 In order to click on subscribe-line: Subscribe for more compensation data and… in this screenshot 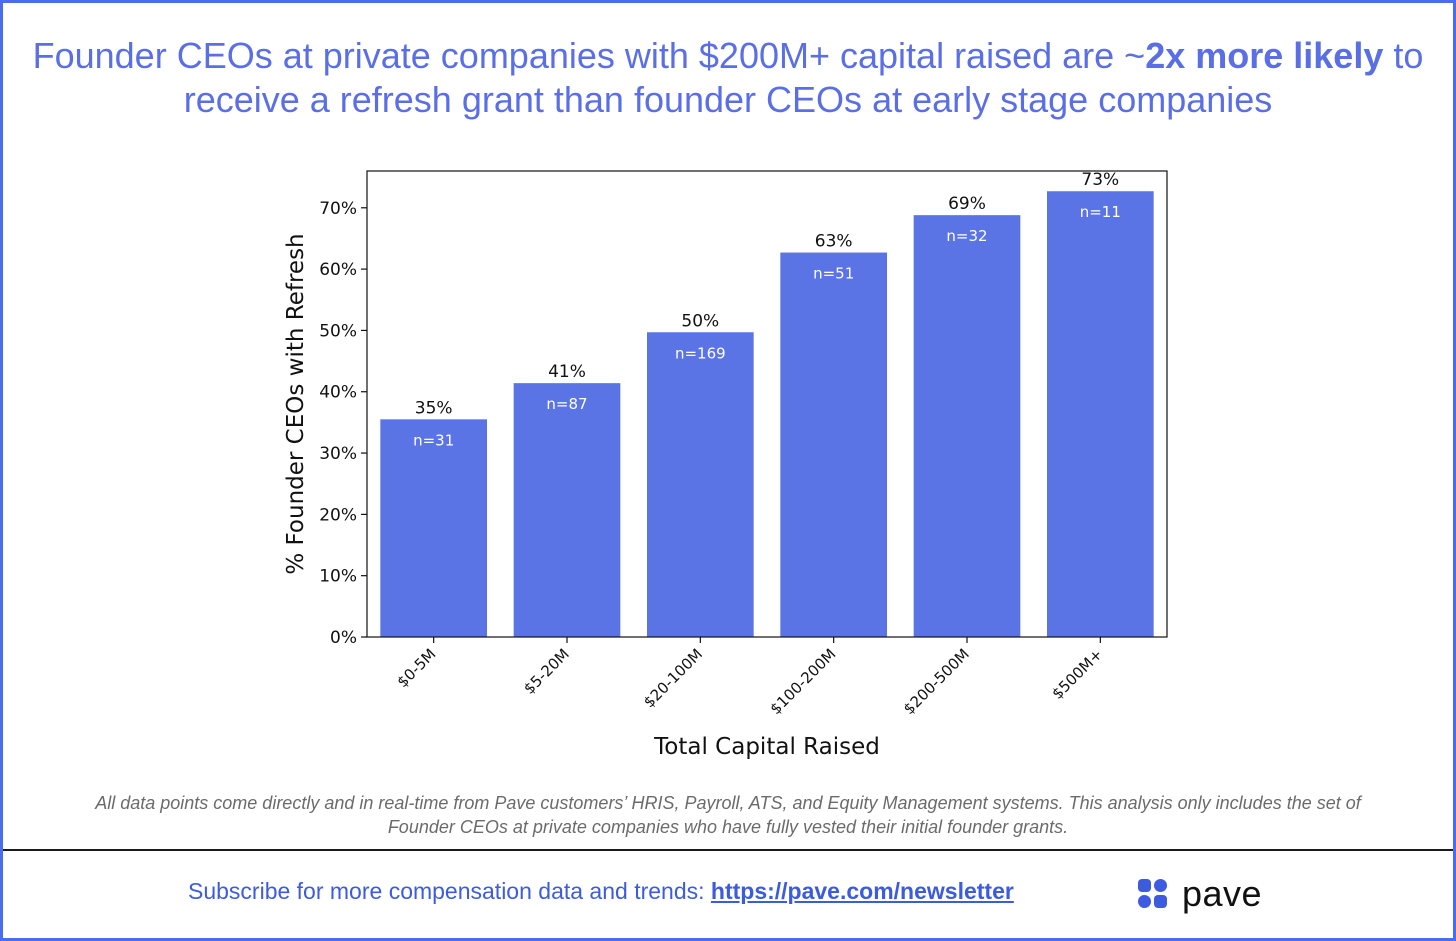, I will do `click(601, 891)`.